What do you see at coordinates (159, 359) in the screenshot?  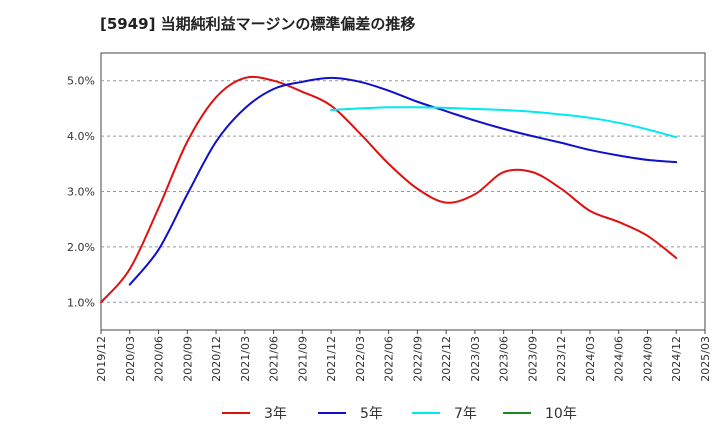 I see `x-tick-label: 2020/06` at bounding box center [159, 359].